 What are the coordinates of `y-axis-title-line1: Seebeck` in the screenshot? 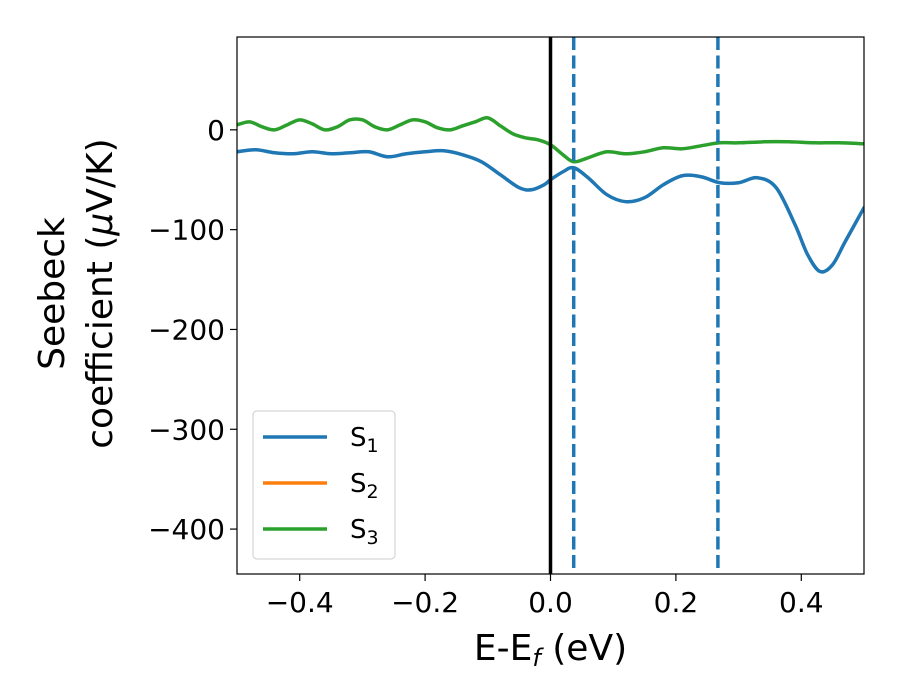 It's located at (52, 293).